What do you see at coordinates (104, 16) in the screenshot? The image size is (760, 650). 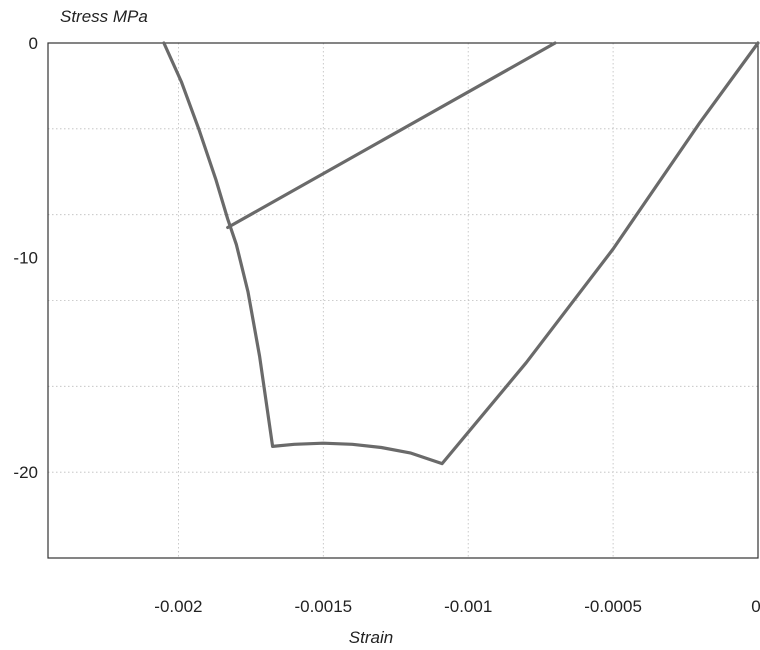 I see `y-axis-title: Stress MPa` at bounding box center [104, 16].